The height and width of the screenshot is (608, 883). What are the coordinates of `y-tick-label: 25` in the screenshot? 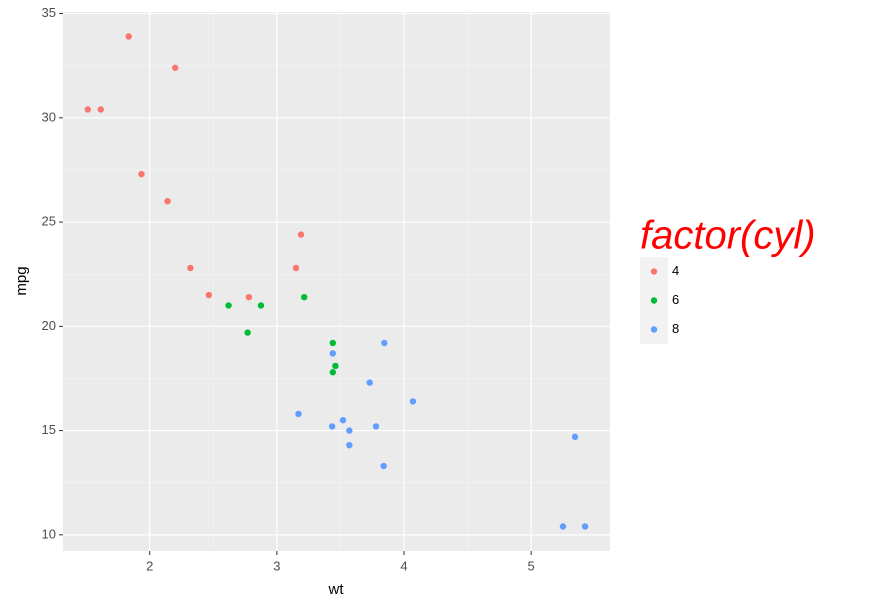 It's located at (49, 221).